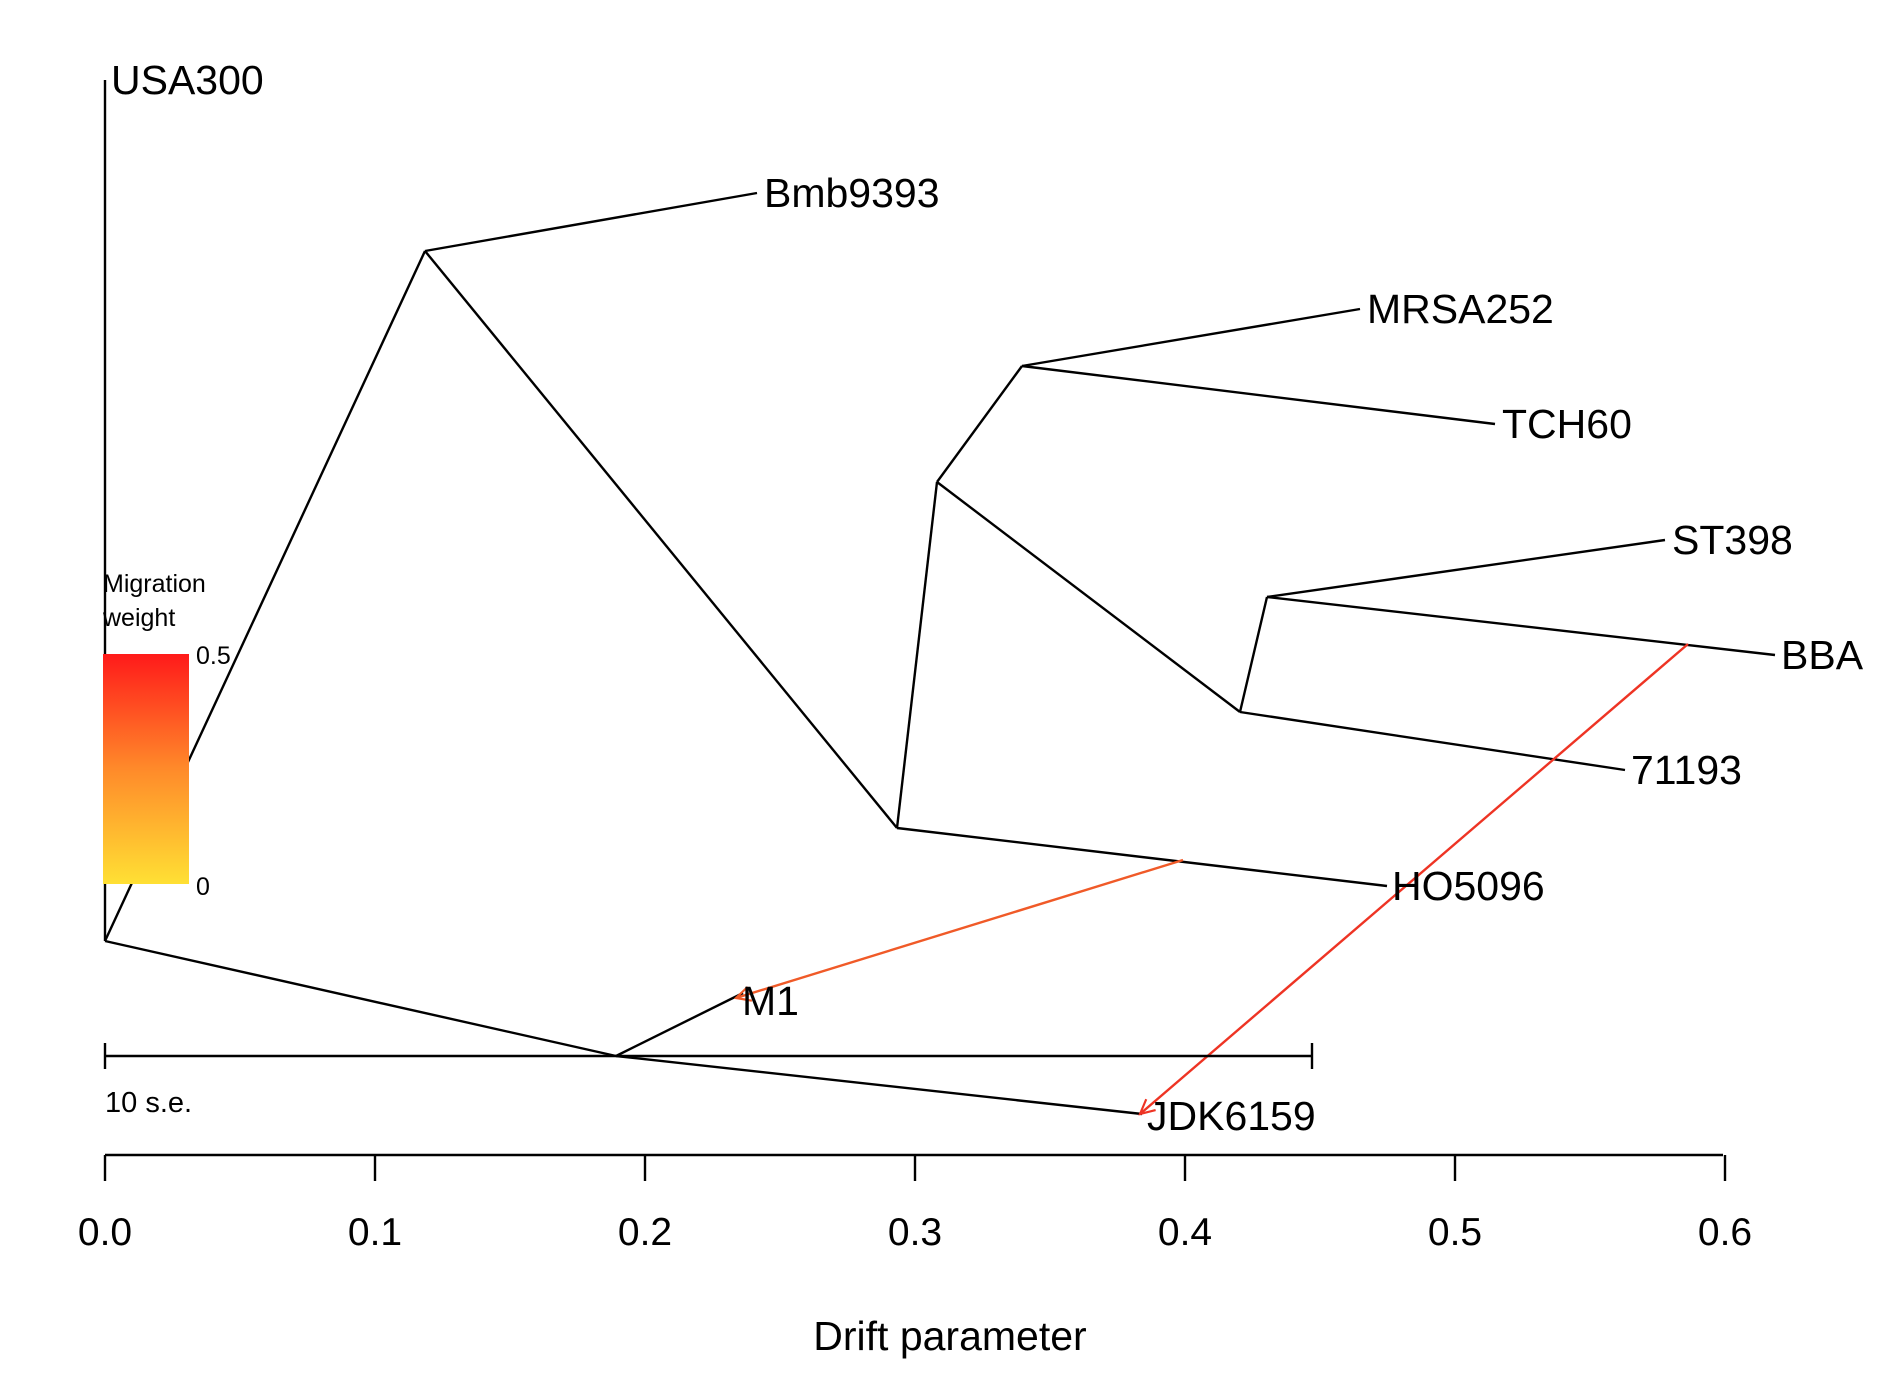  What do you see at coordinates (148, 1103) in the screenshot?
I see `se-scale-label: 10 s.e.` at bounding box center [148, 1103].